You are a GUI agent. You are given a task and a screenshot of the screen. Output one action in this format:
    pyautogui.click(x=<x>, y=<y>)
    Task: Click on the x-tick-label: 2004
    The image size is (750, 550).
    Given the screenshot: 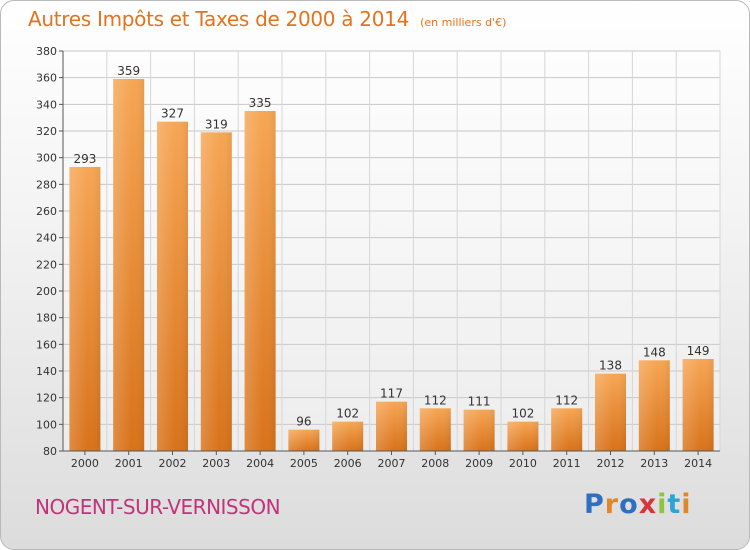 What is the action you would take?
    pyautogui.click(x=260, y=463)
    